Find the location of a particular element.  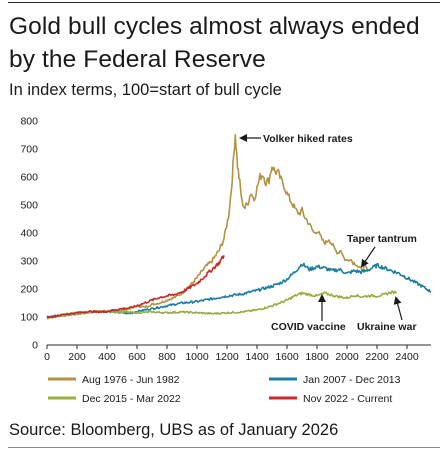

y-tick-label: 300 is located at coordinates (29, 262).